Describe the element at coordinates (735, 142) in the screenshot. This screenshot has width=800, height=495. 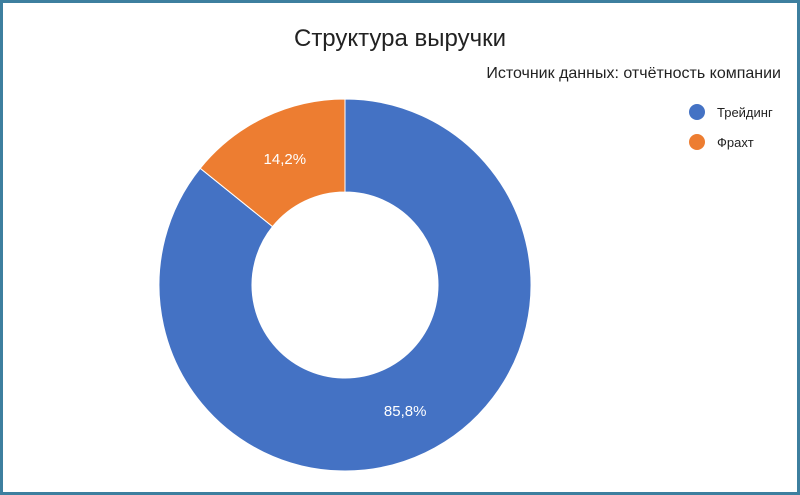
I see `legend-label-freight: Фрахт` at that location.